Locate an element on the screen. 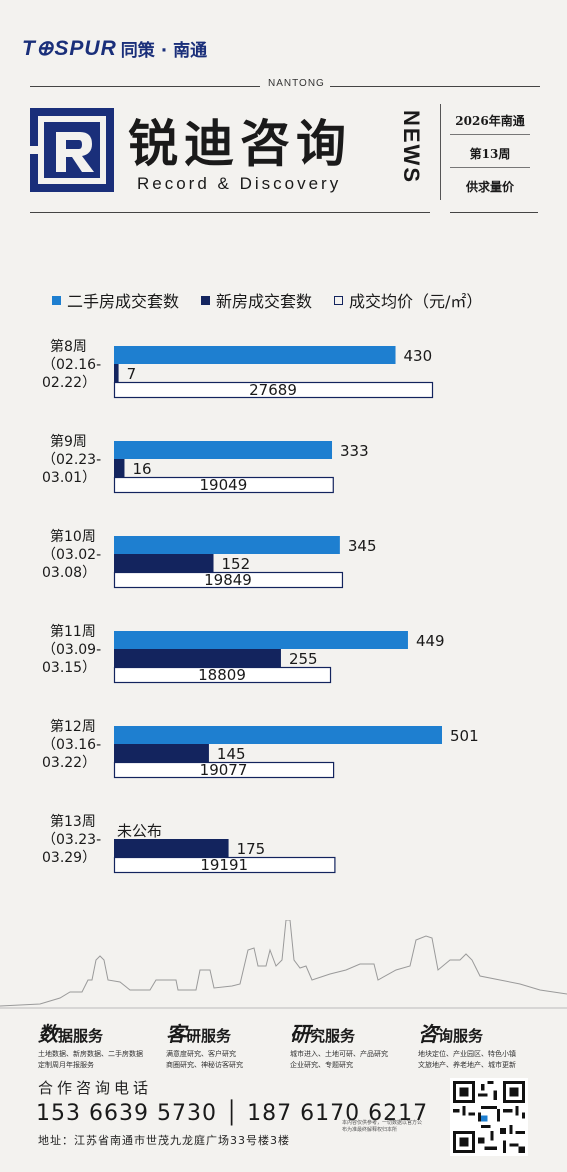  skyline-illustration is located at coordinates (283, 964).